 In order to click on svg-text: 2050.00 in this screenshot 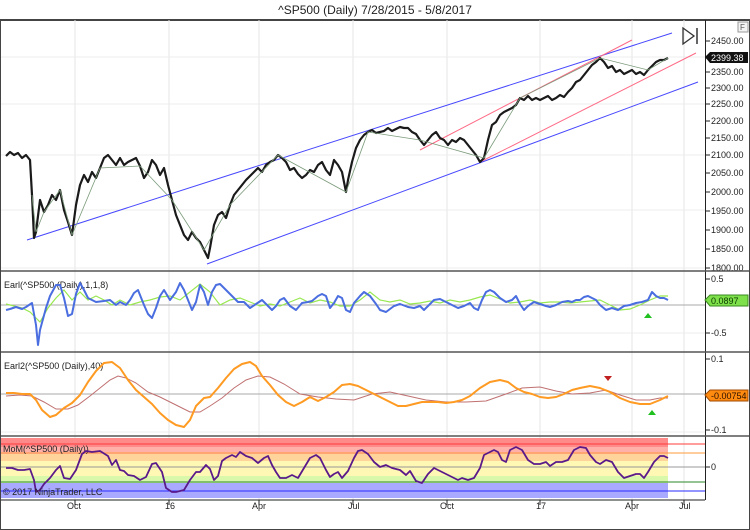, I will do `click(727, 173)`.